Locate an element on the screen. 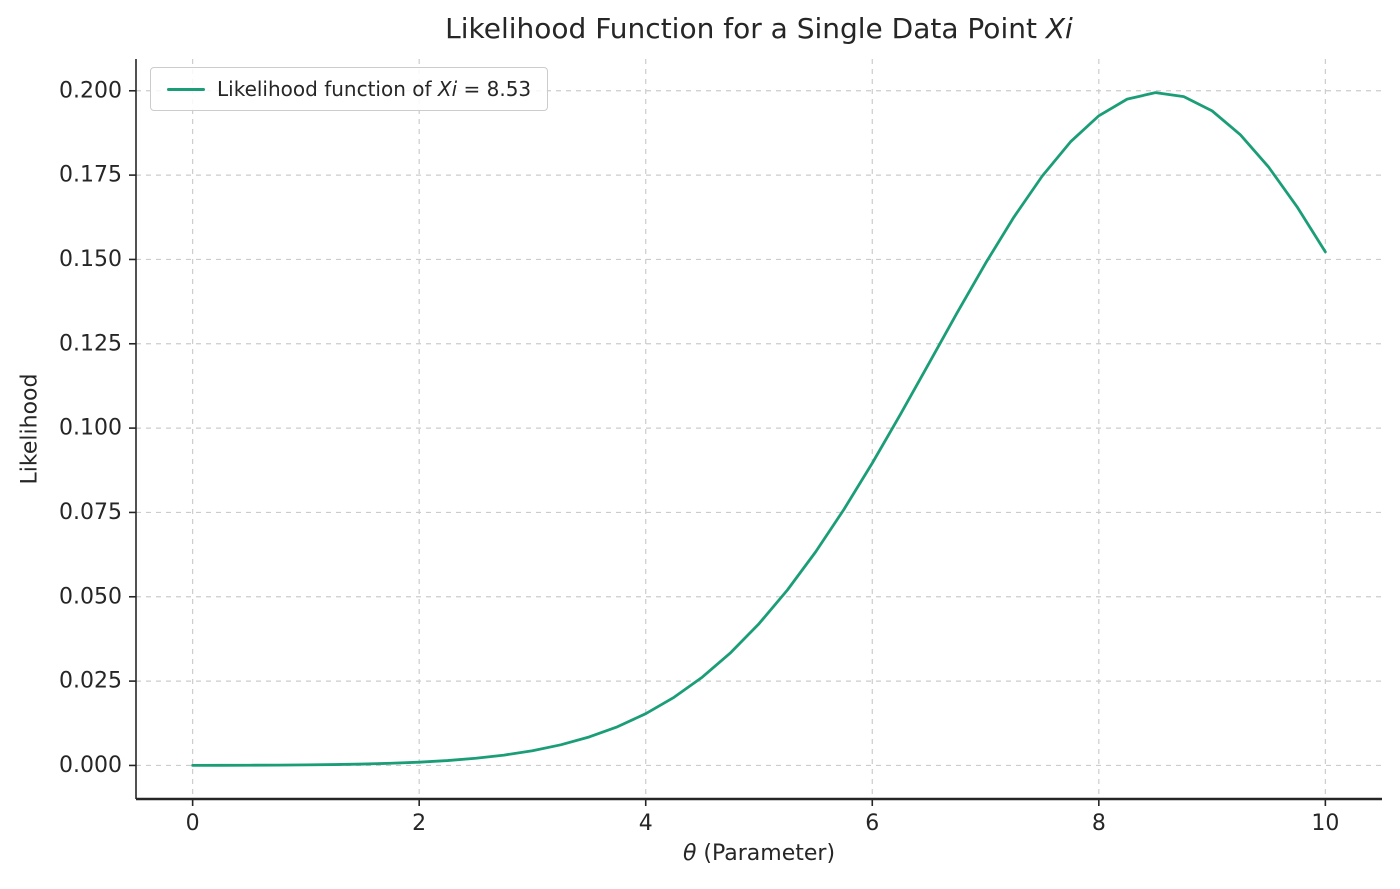  y-axis-label: Likelihood is located at coordinates (30, 429).